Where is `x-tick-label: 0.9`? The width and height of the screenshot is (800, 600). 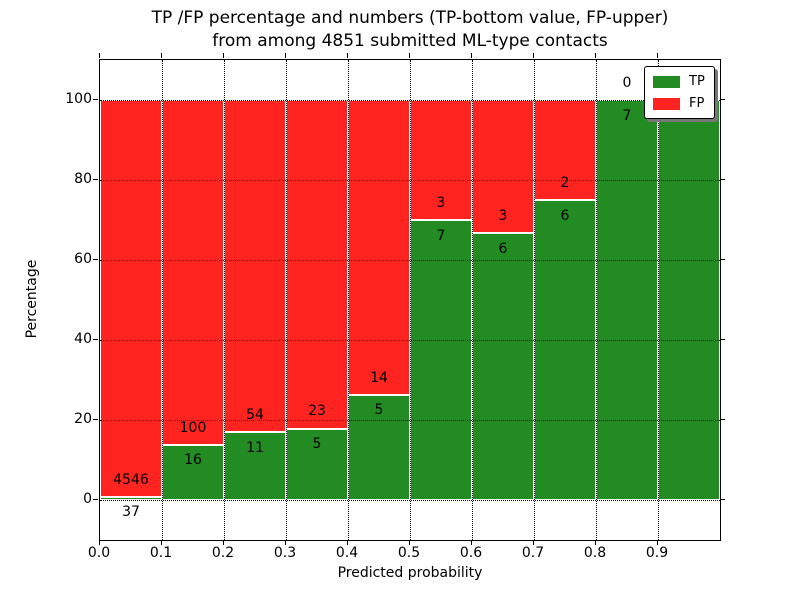
x-tick-label: 0.9 is located at coordinates (657, 553).